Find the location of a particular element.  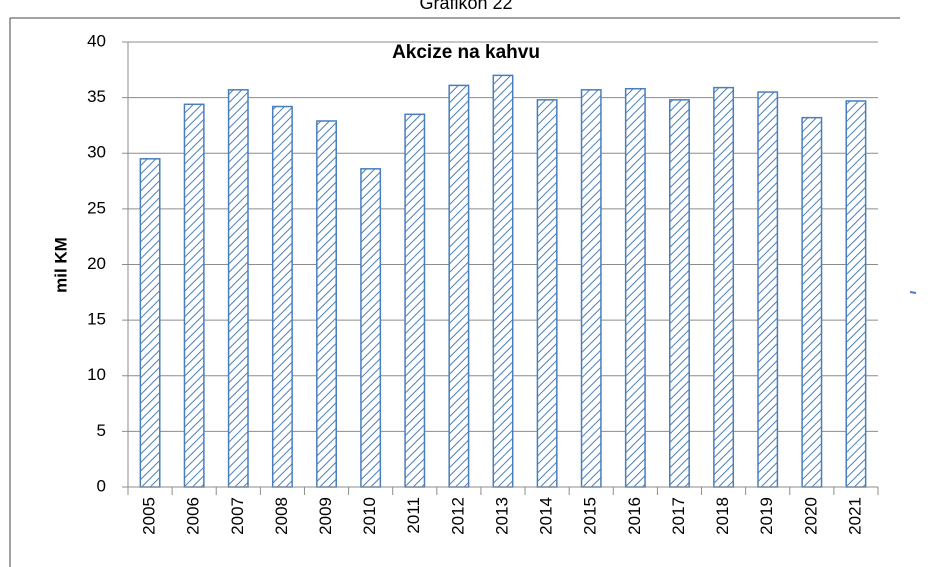

x-tick-label: 2006 is located at coordinates (193, 516).